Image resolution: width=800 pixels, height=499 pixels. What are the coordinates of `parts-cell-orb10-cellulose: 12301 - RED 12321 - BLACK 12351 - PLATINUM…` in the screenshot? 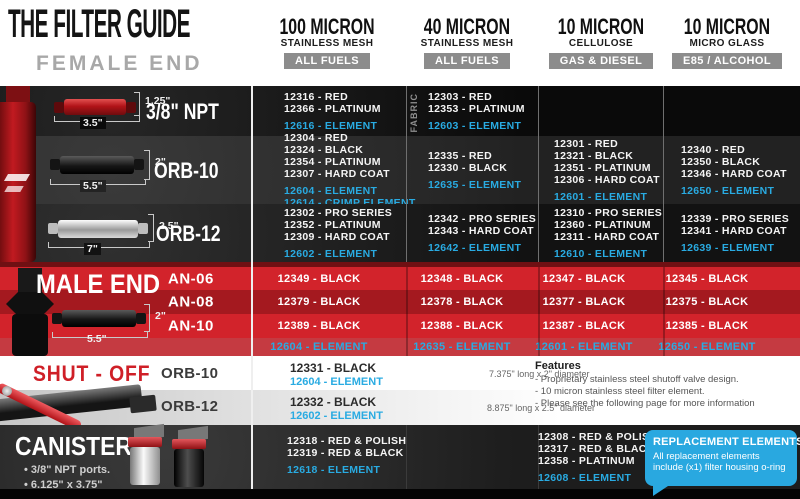 It's located at (607, 170).